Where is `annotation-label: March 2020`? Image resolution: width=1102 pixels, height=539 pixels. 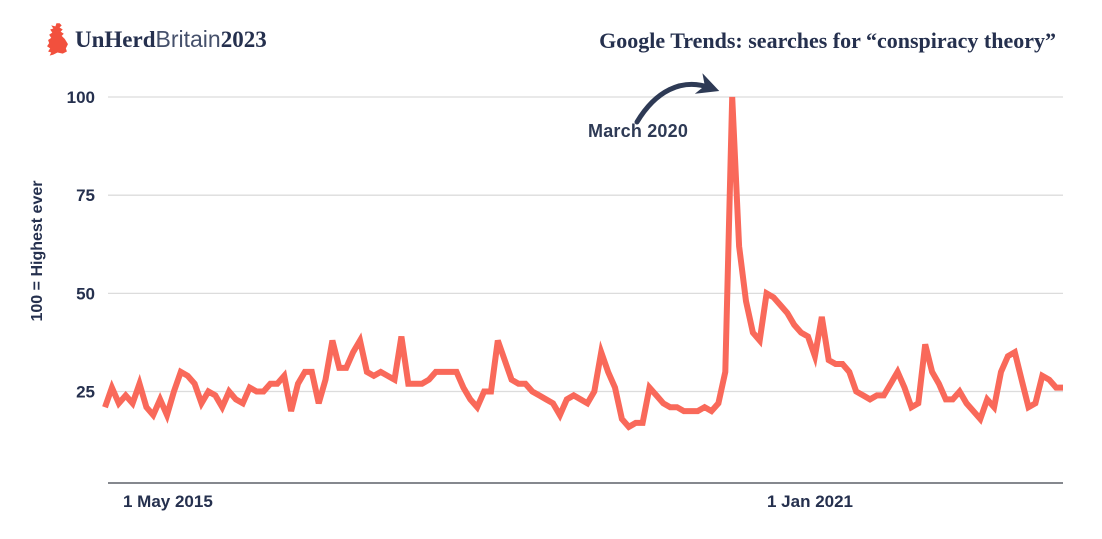
annotation-label: March 2020 is located at coordinates (638, 131).